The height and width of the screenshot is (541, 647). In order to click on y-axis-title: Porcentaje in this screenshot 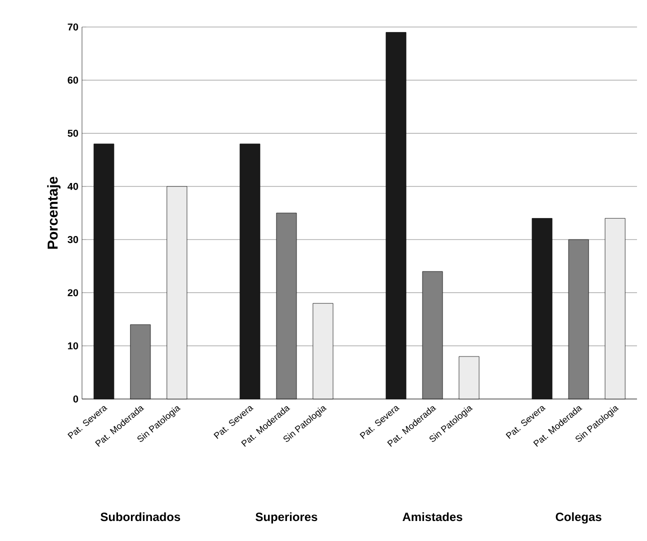, I will do `click(54, 212)`.